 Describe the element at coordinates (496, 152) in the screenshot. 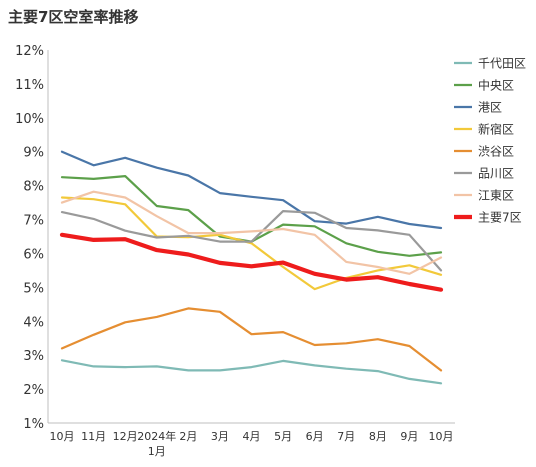

I see `legend-label: 渋谷区` at that location.